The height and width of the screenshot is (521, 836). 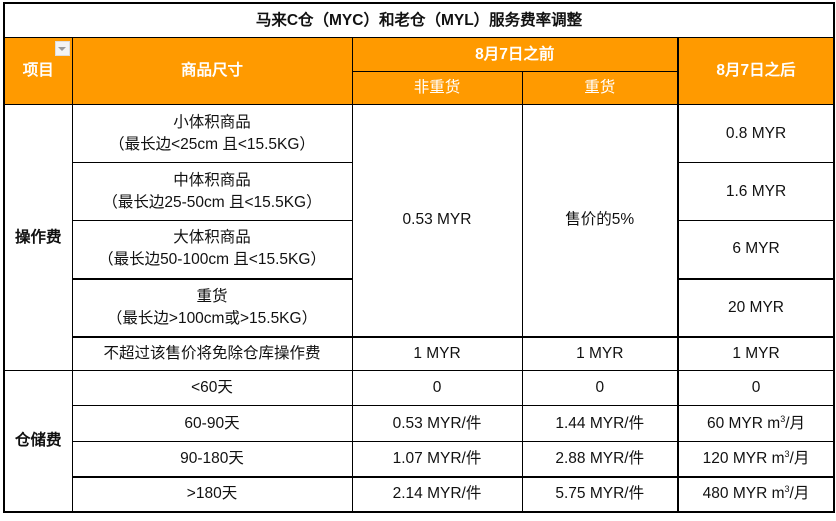 What do you see at coordinates (212, 133) in the screenshot?
I see `size-cell: 小体积商品 （最长边<25cm 且<15.5KG）` at bounding box center [212, 133].